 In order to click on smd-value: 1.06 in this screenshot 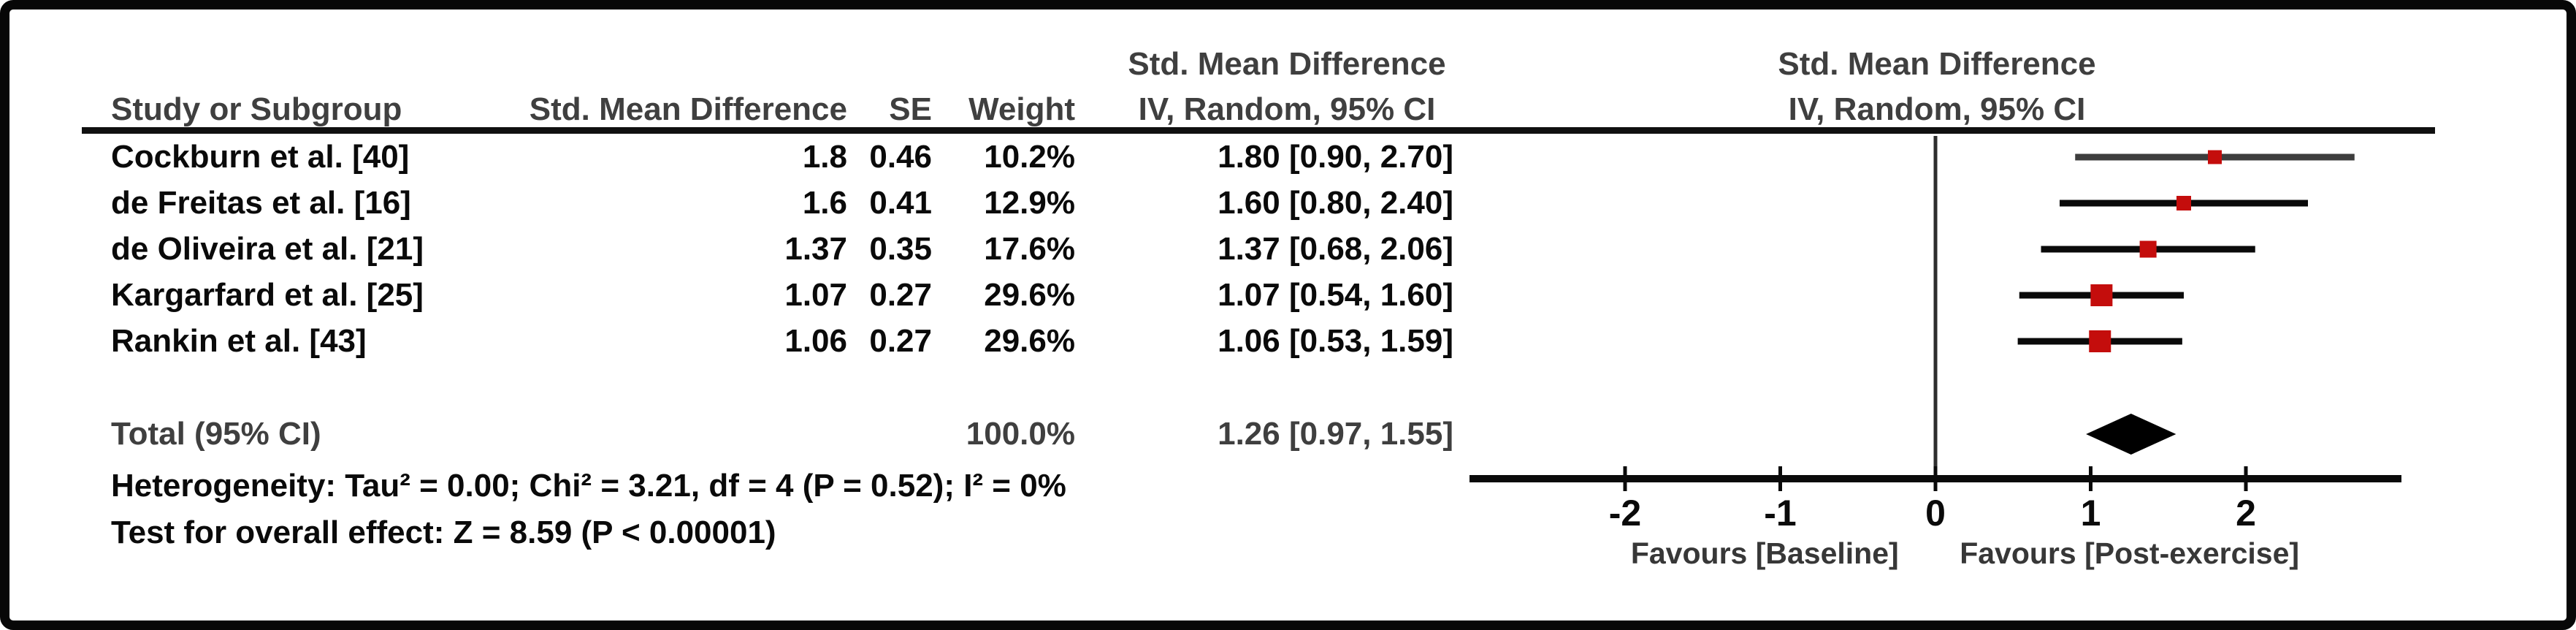, I will do `click(815, 341)`.